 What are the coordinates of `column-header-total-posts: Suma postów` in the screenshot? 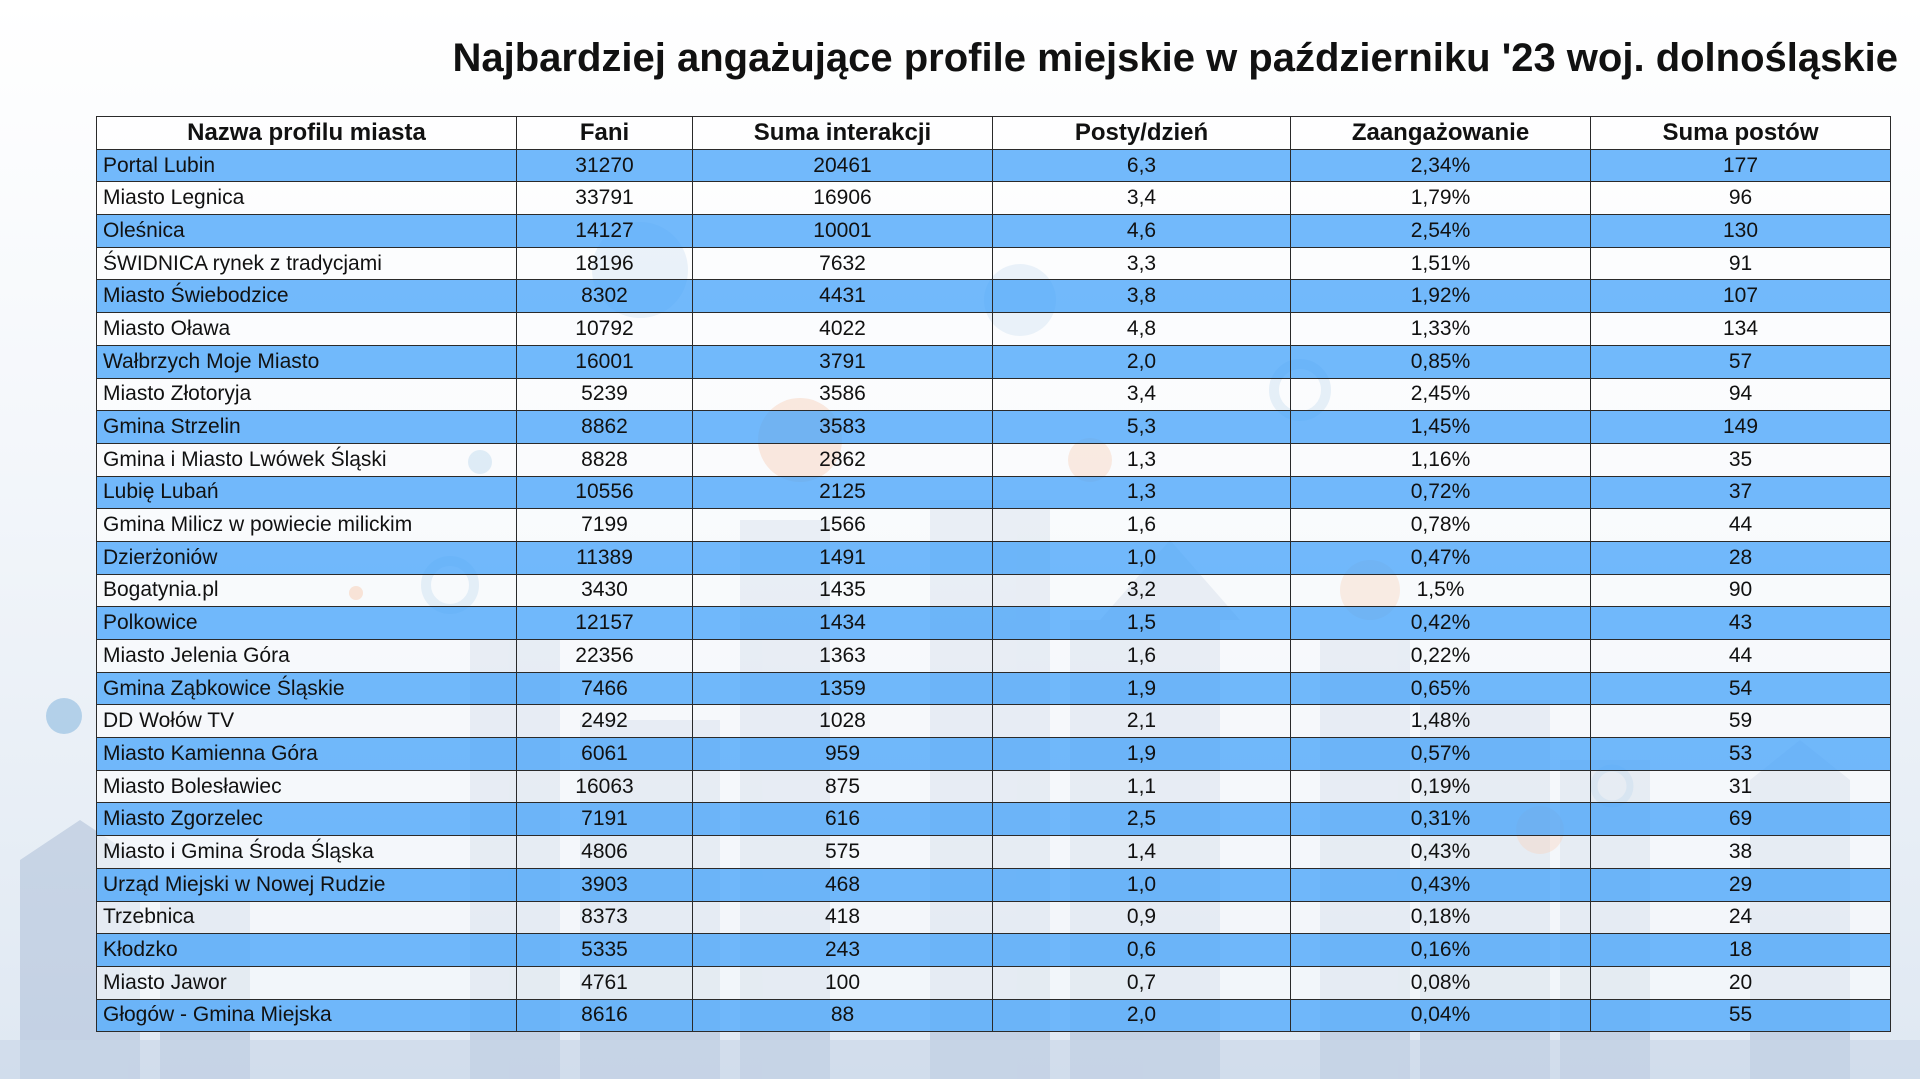 It's located at (1740, 133).